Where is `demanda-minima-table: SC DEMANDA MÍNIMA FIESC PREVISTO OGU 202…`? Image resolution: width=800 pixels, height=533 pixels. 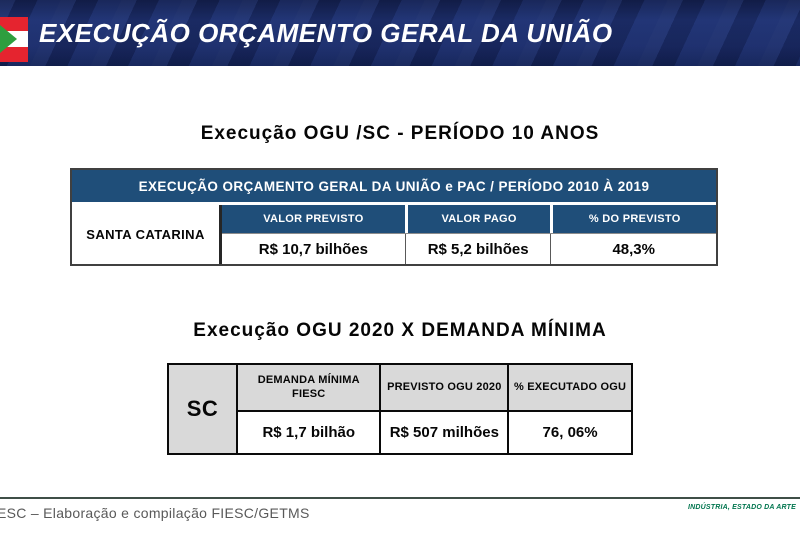
demanda-minima-table: SC DEMANDA MÍNIMA FIESC PREVISTO OGU 202… is located at coordinates (400, 409).